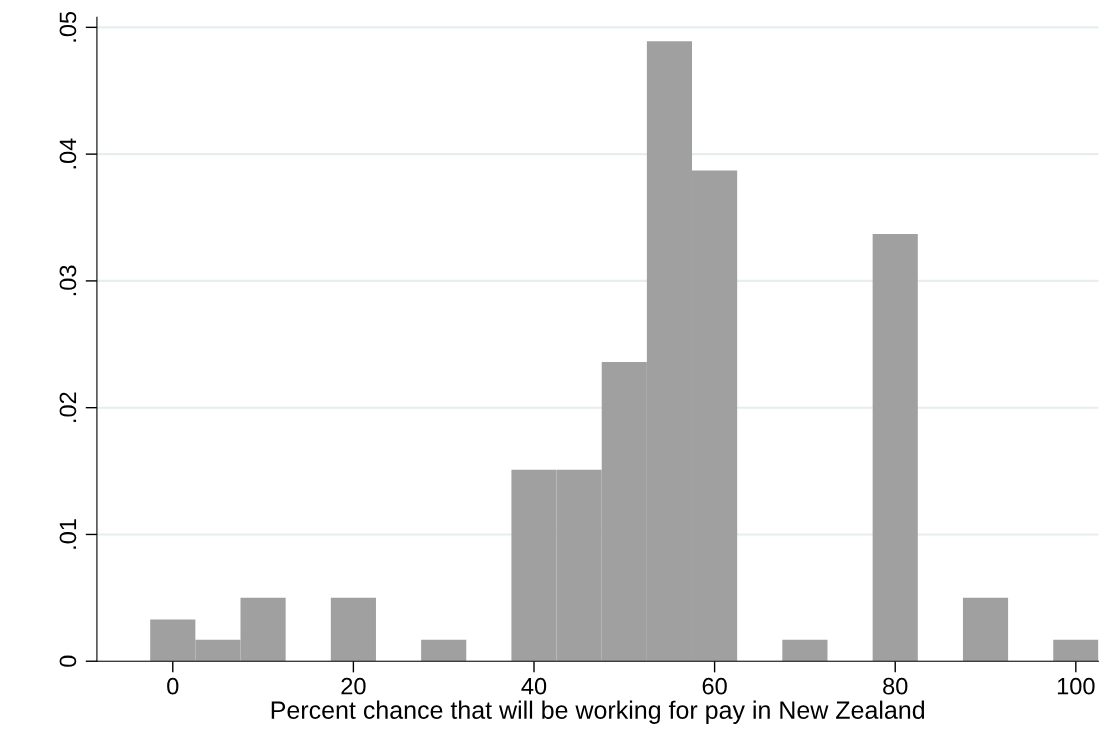 This screenshot has height=748, width=1114. I want to click on x-tick-label: 60, so click(714, 686).